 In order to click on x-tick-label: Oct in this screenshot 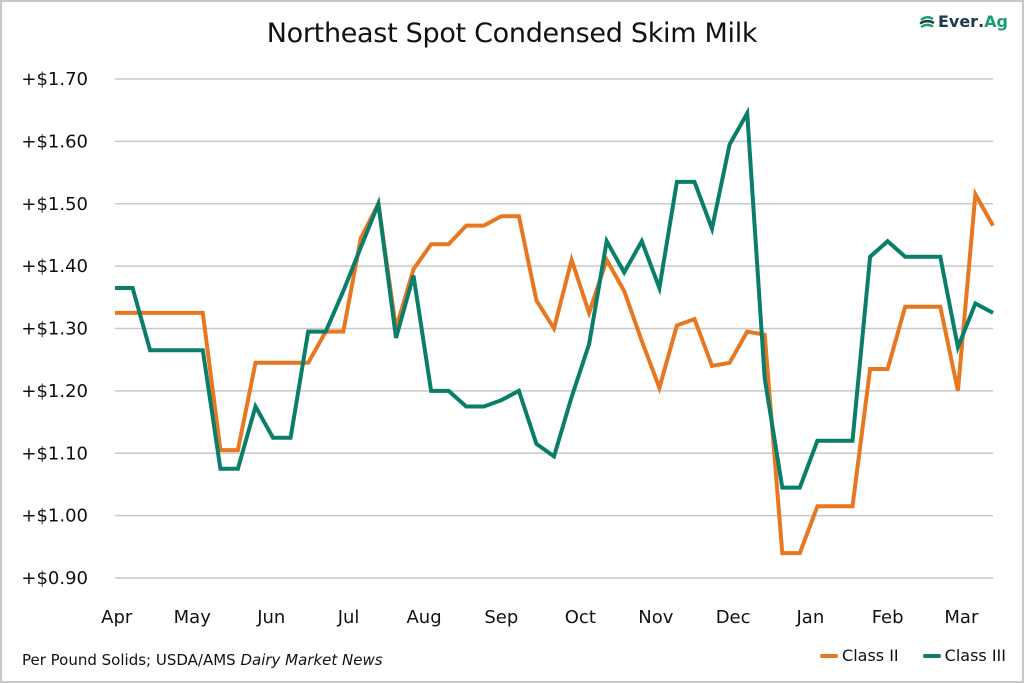, I will do `click(580, 617)`.